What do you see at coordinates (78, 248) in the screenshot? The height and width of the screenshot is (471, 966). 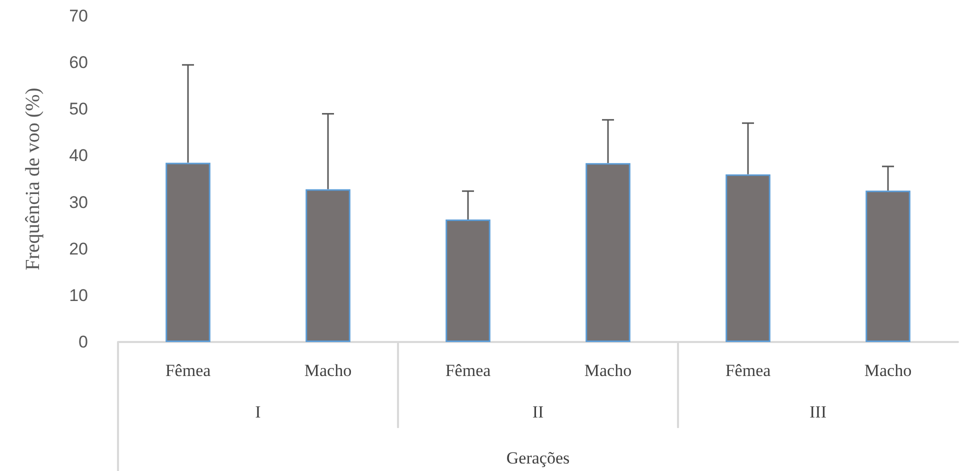 I see `y-tick-label: 20` at bounding box center [78, 248].